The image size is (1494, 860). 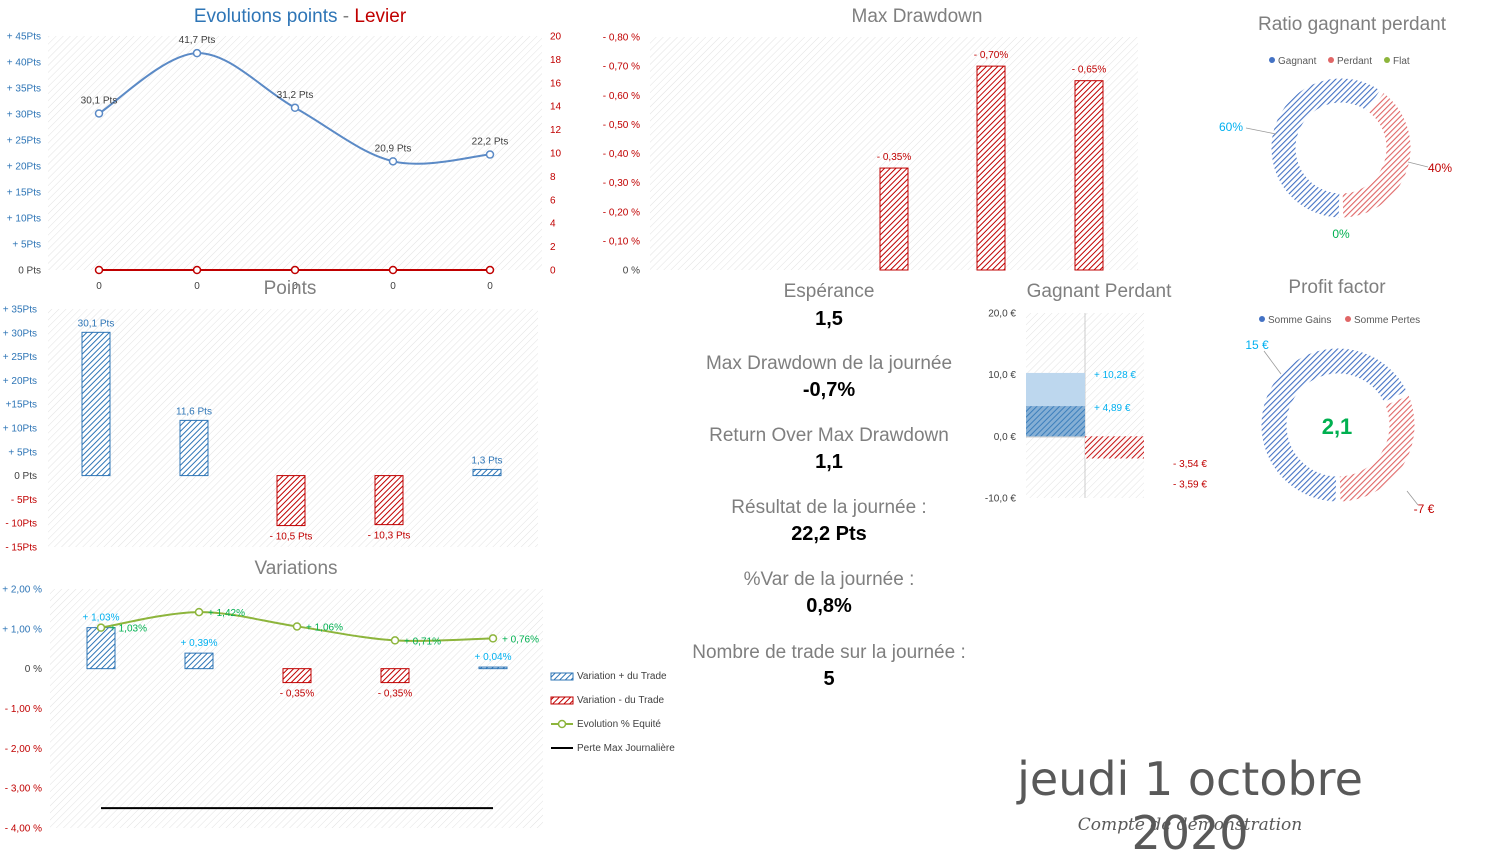 I want to click on variations-y-tick: - 2,00 %, so click(x=23, y=749).